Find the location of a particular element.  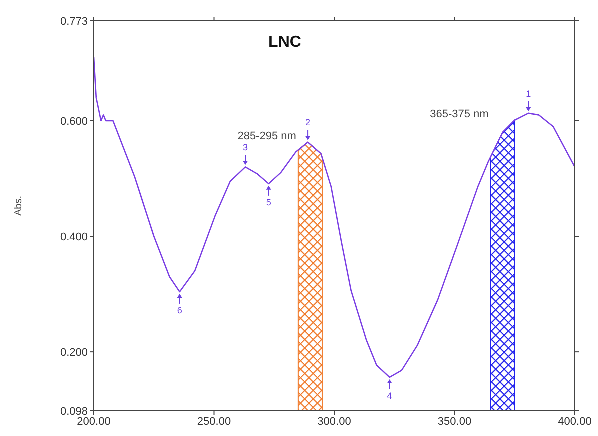

annotation: 5 is located at coordinates (269, 202).